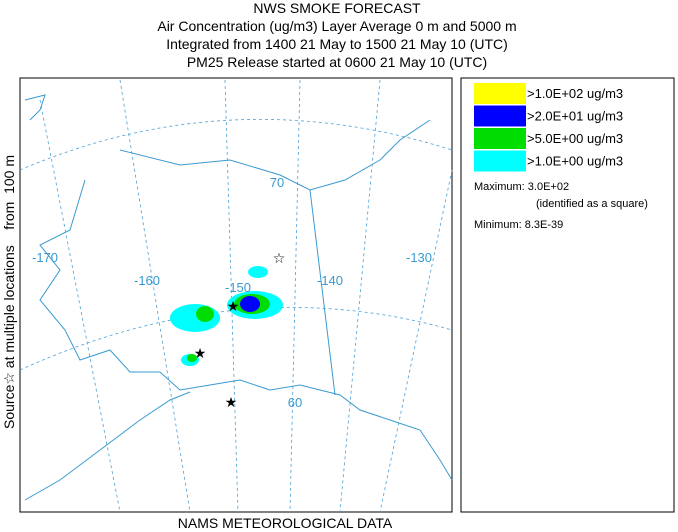 This screenshot has height=532, width=678. Describe the element at coordinates (45, 257) in the screenshot. I see `map-label: -170` at that location.